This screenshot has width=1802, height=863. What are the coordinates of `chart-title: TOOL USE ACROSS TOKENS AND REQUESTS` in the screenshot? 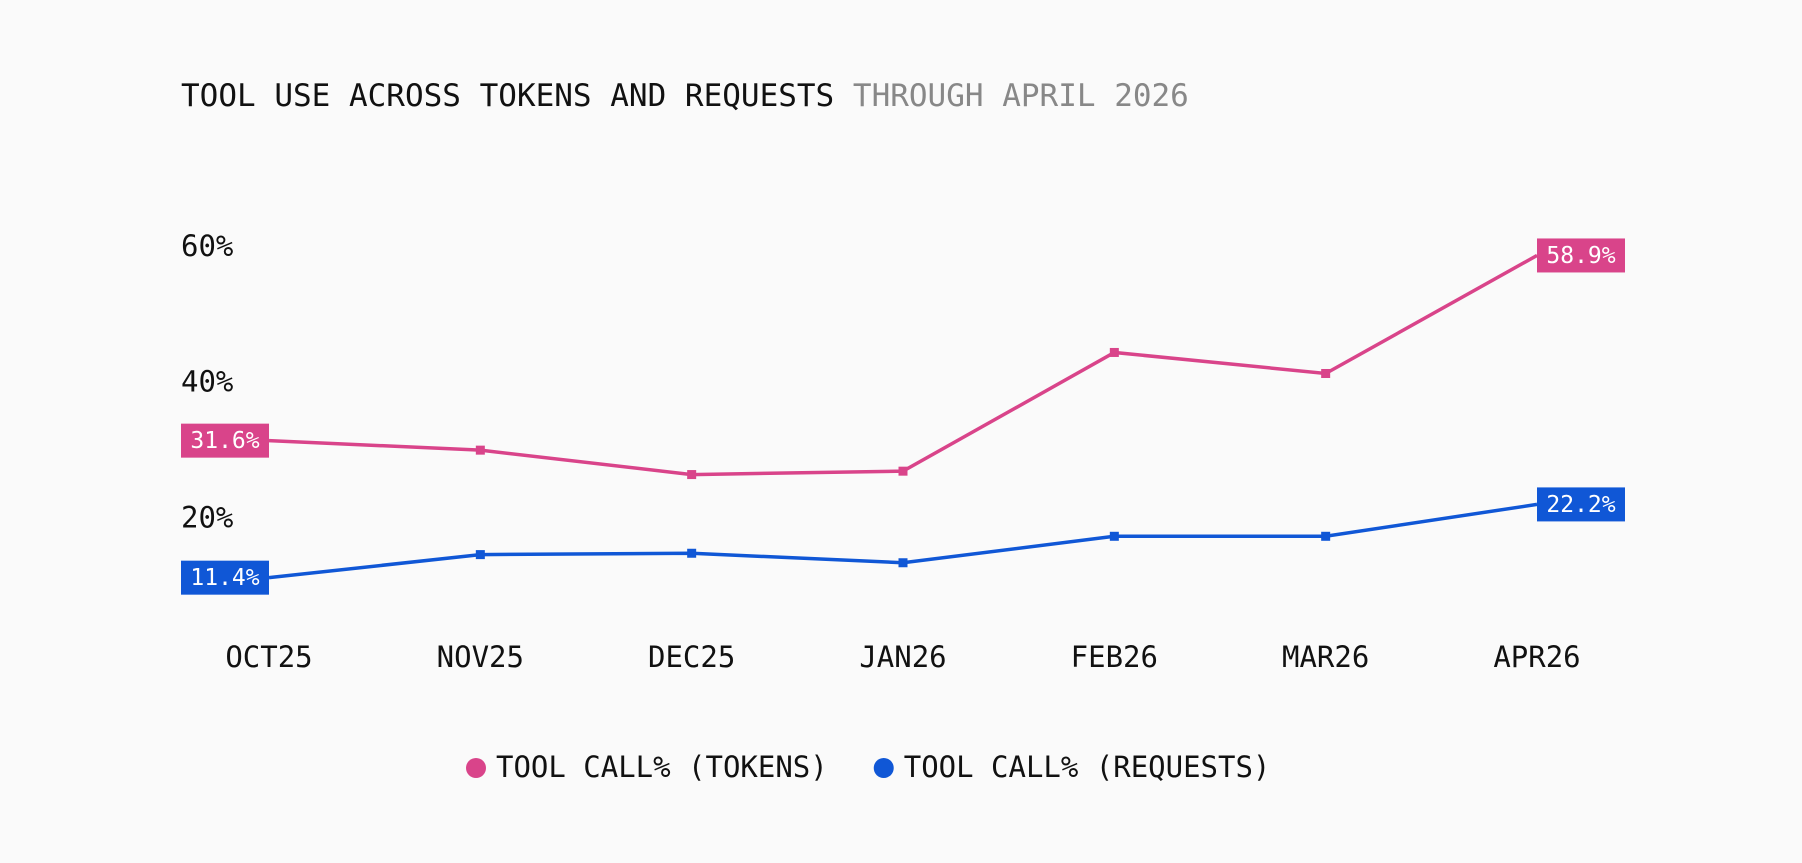 It's located at (507, 96).